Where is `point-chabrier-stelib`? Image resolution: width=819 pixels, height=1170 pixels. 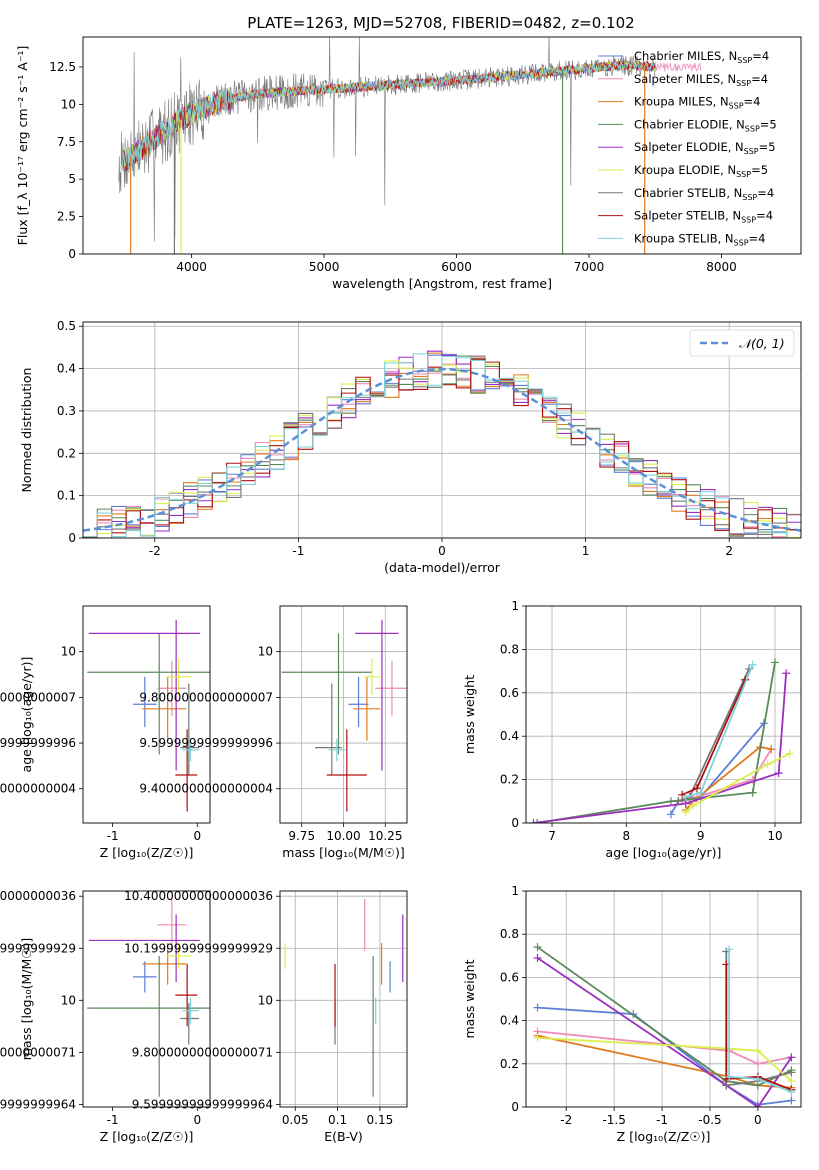 point-chabrier-stelib is located at coordinates (189, 729).